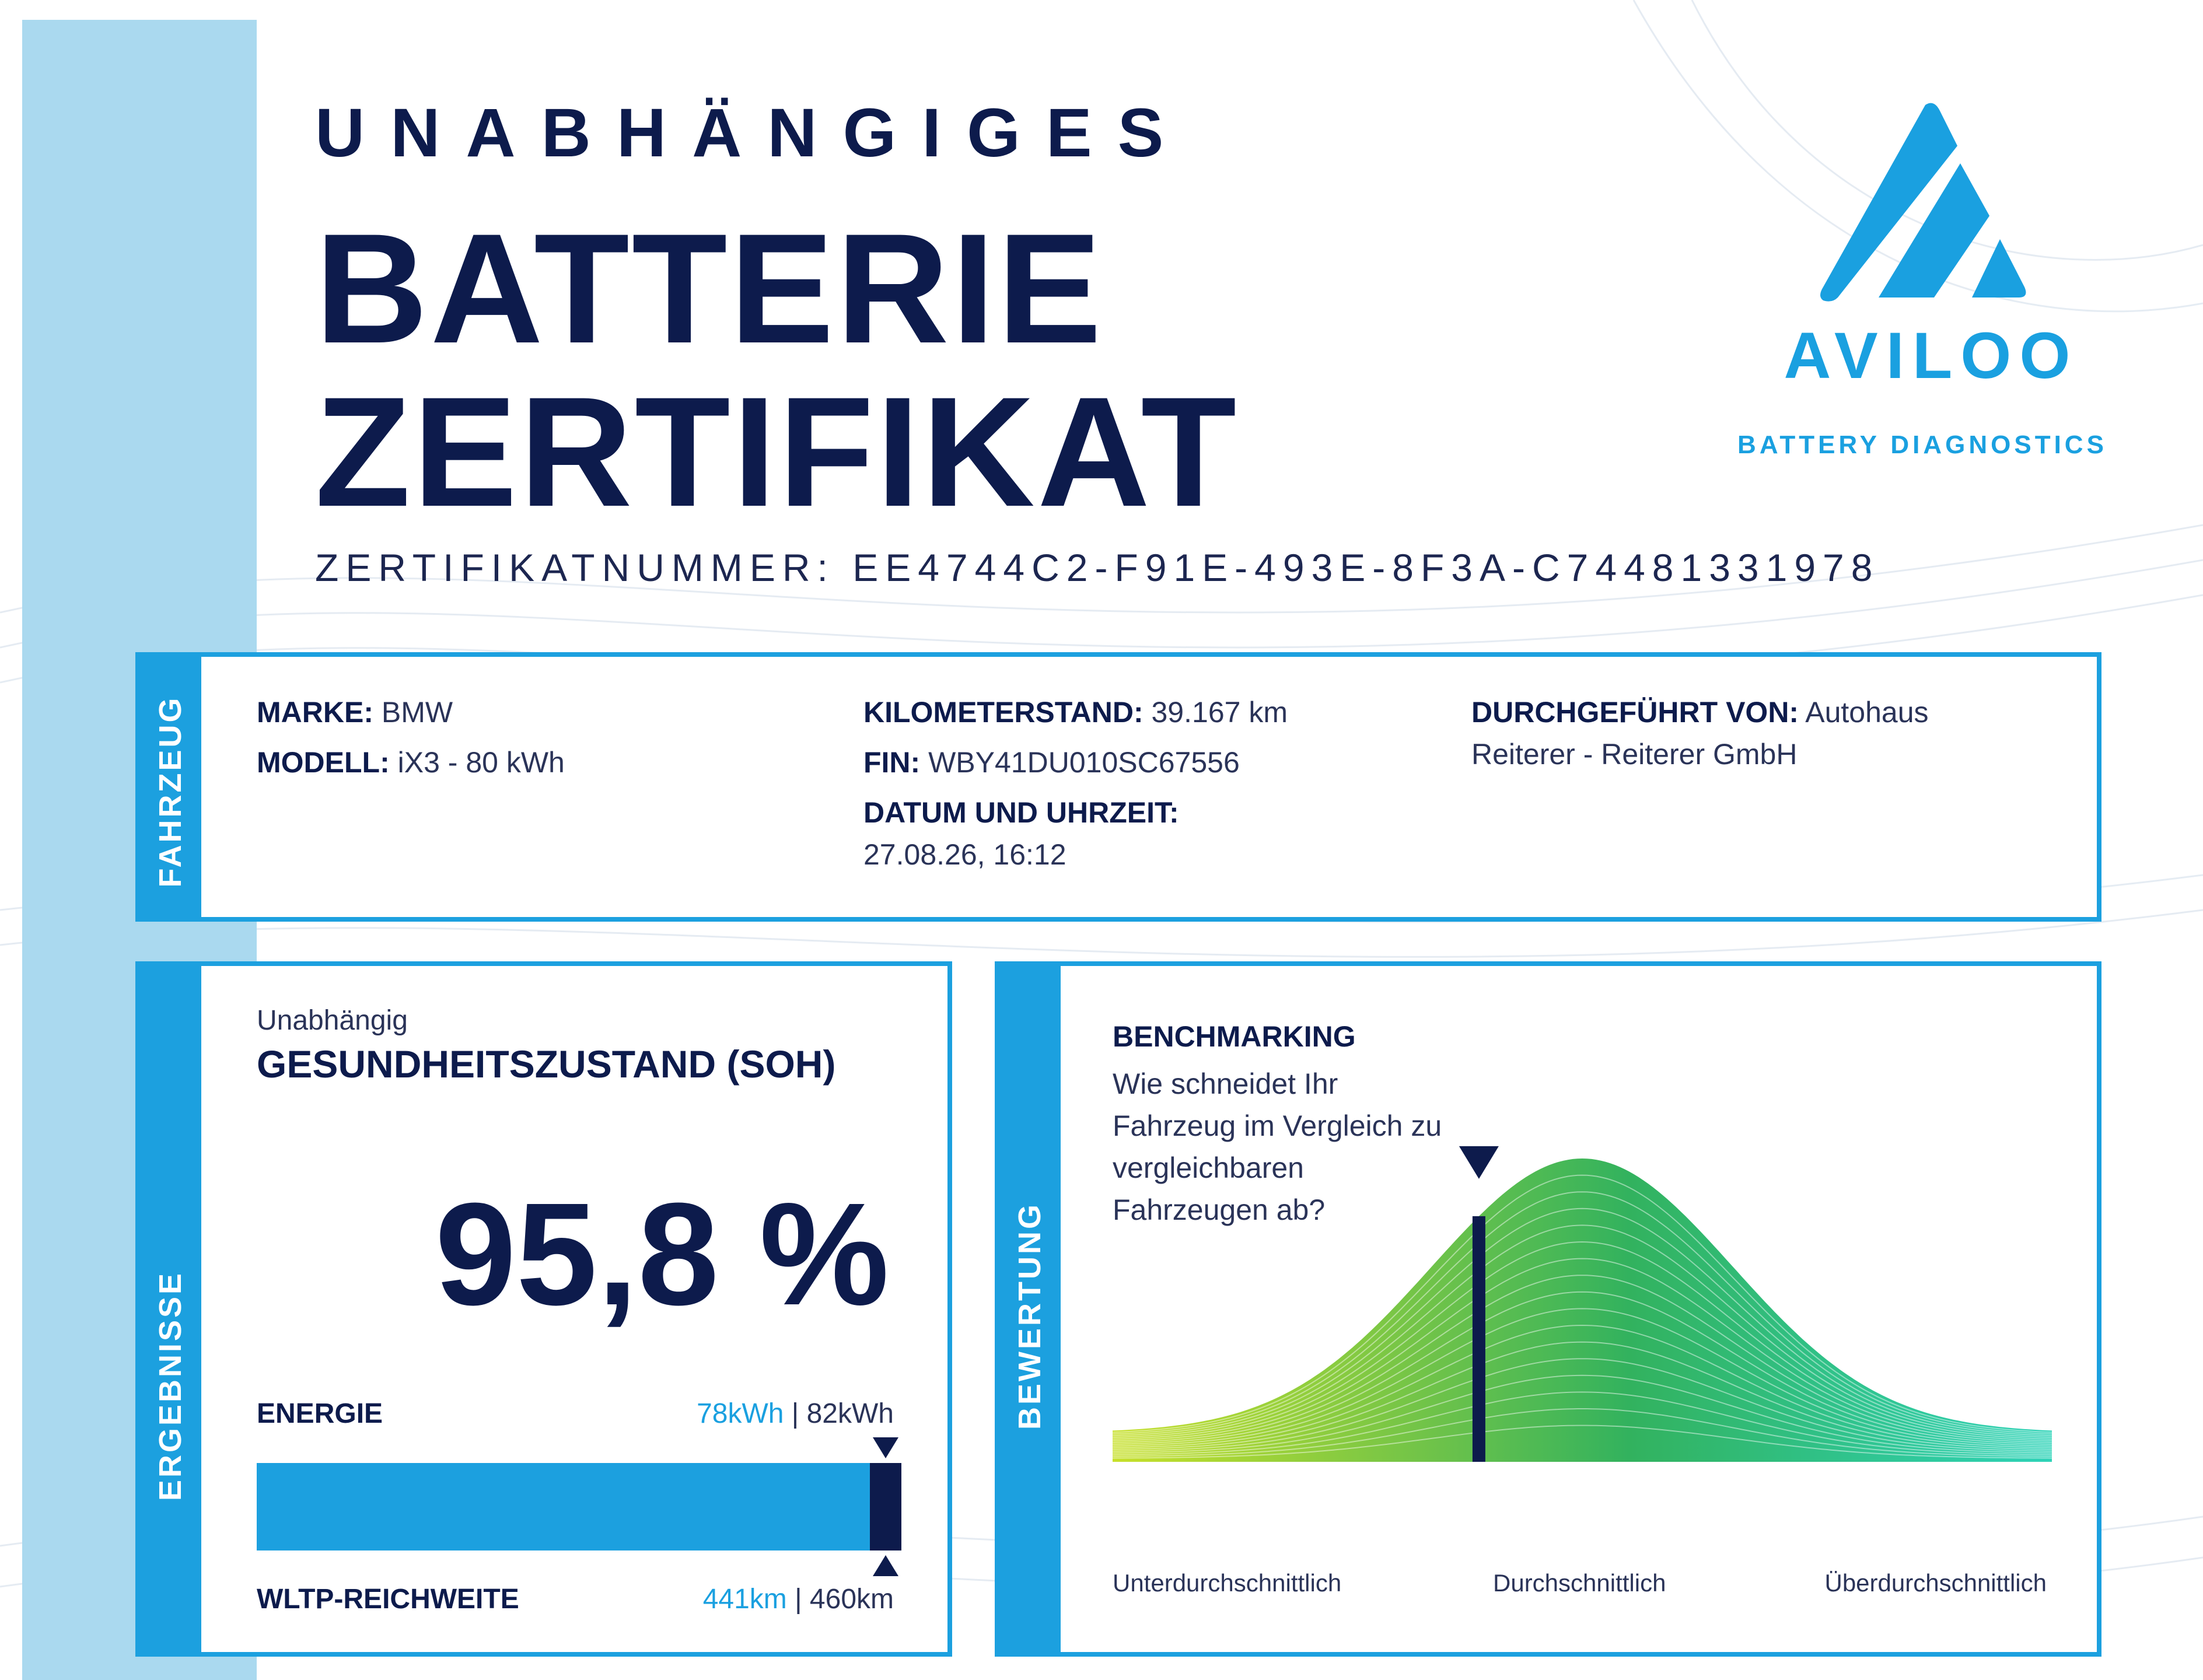 The width and height of the screenshot is (2203, 1680). I want to click on mileage-label: KILOMETERSTAND:, so click(1004, 712).